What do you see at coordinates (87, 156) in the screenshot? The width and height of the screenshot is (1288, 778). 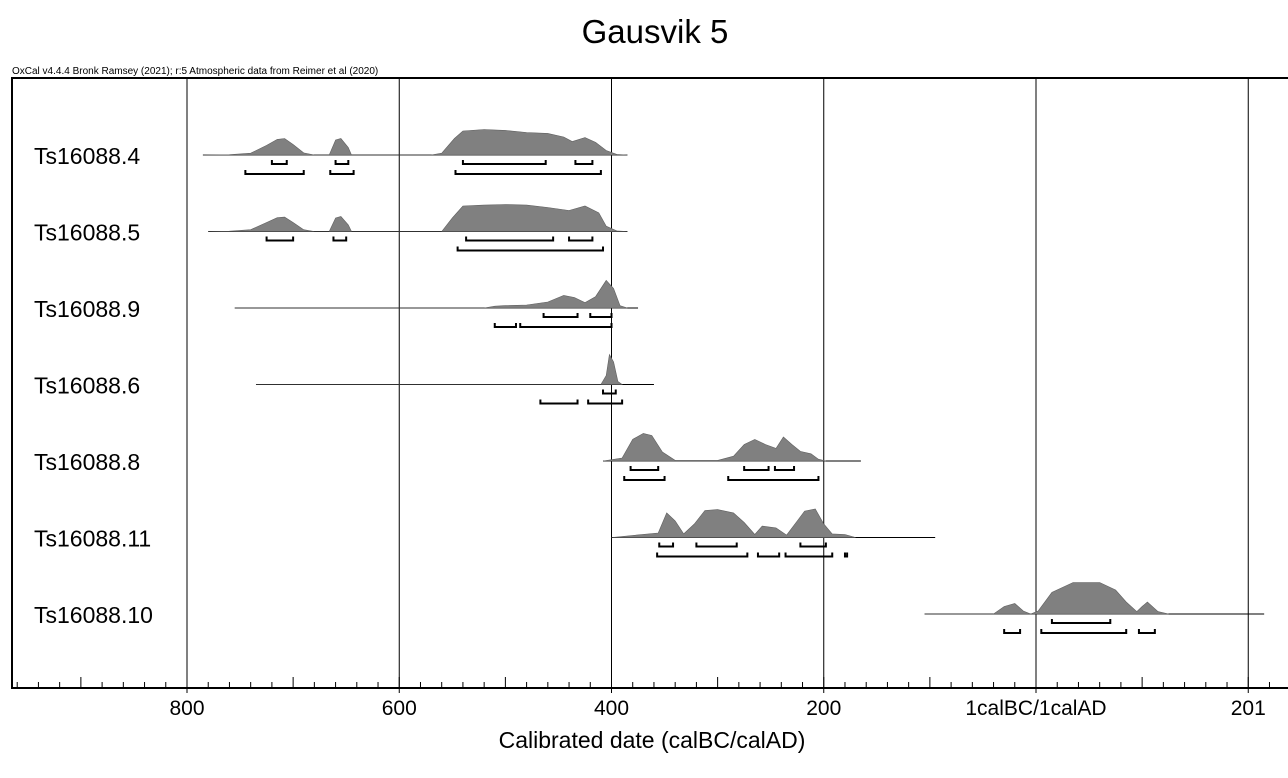 I see `sample-label: Ts16088.4` at bounding box center [87, 156].